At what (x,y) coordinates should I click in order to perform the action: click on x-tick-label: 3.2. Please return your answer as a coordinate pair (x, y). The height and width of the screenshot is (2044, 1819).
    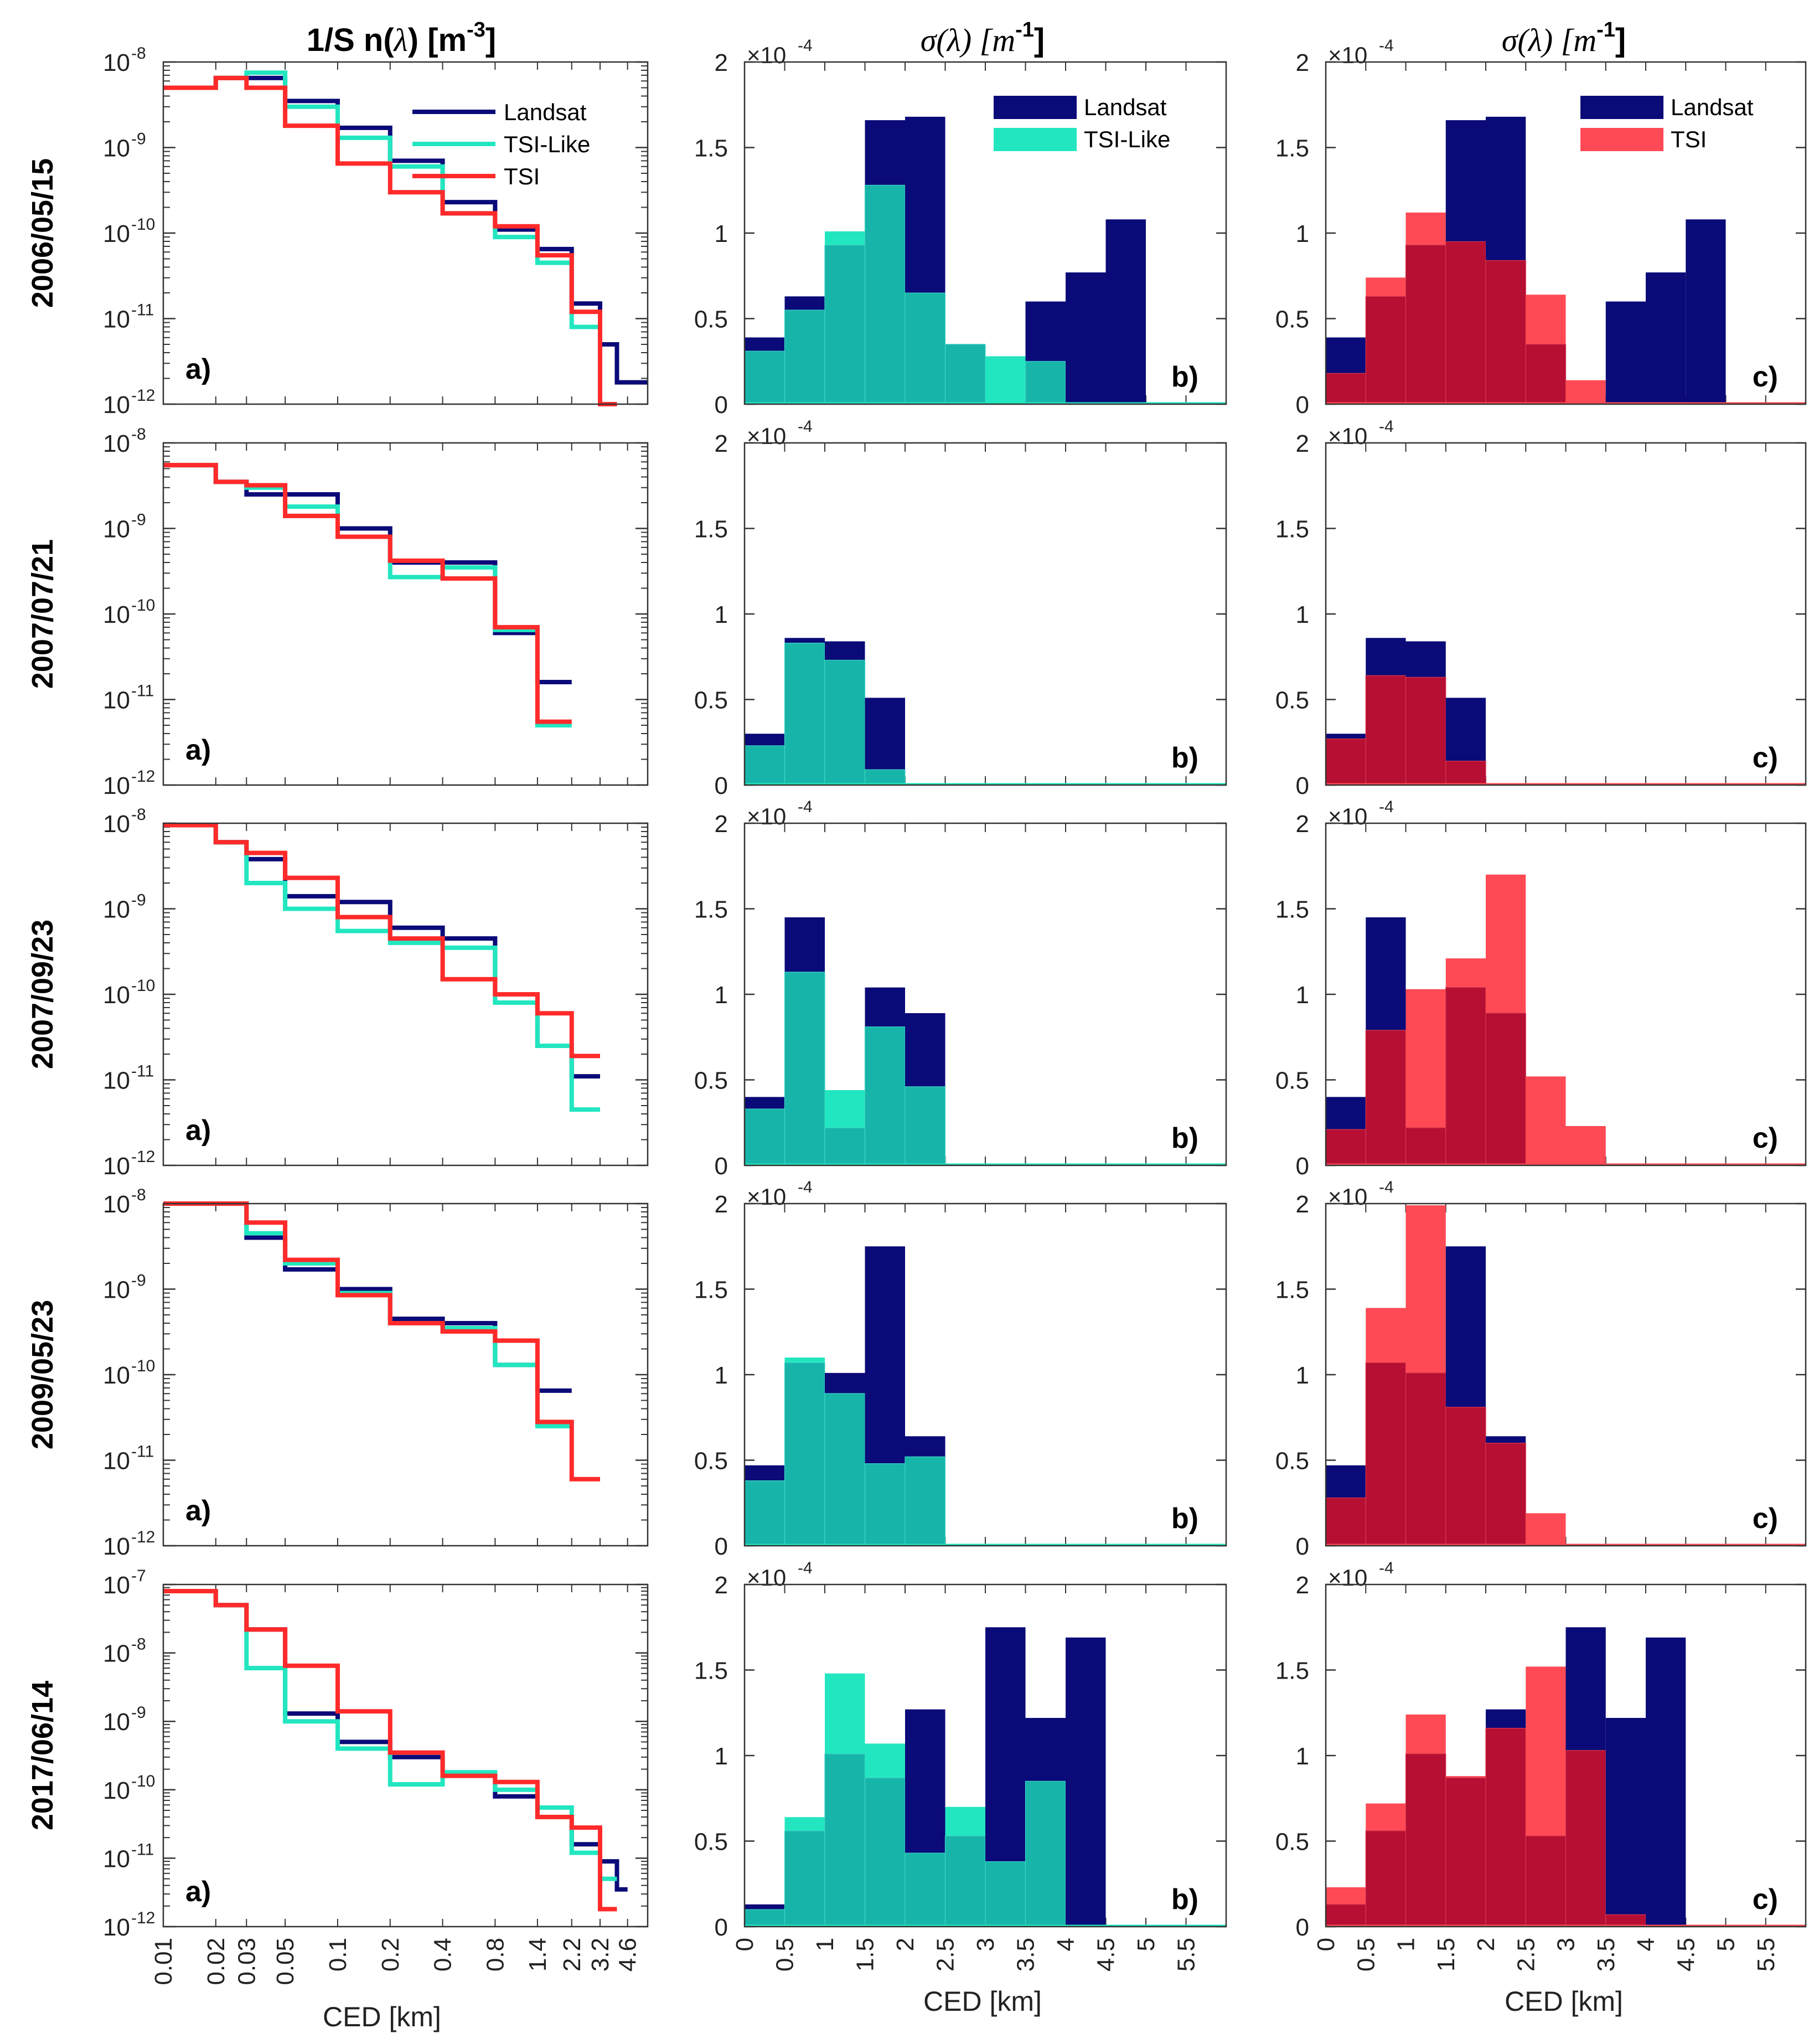
    Looking at the image, I should click on (600, 1954).